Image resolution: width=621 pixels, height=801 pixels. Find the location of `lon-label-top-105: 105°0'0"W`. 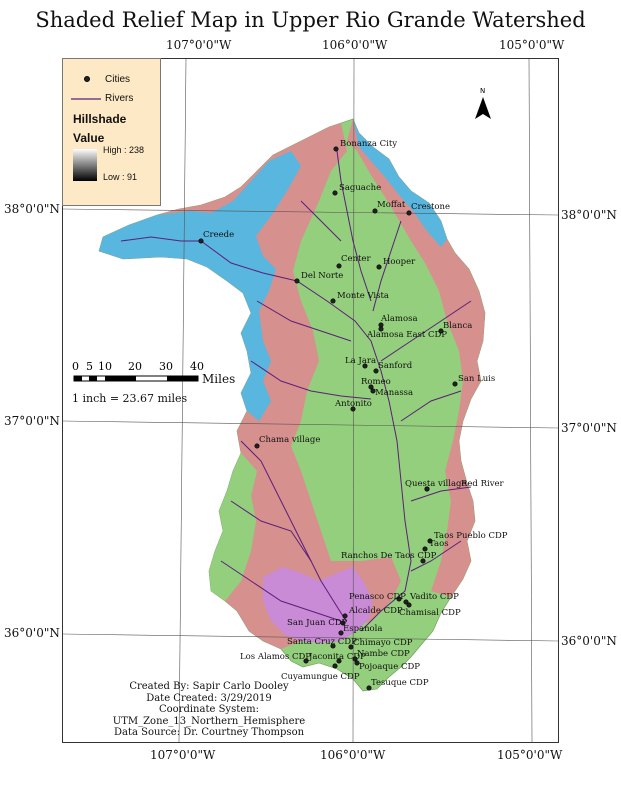

lon-label-top-105: 105°0'0"W is located at coordinates (532, 45).